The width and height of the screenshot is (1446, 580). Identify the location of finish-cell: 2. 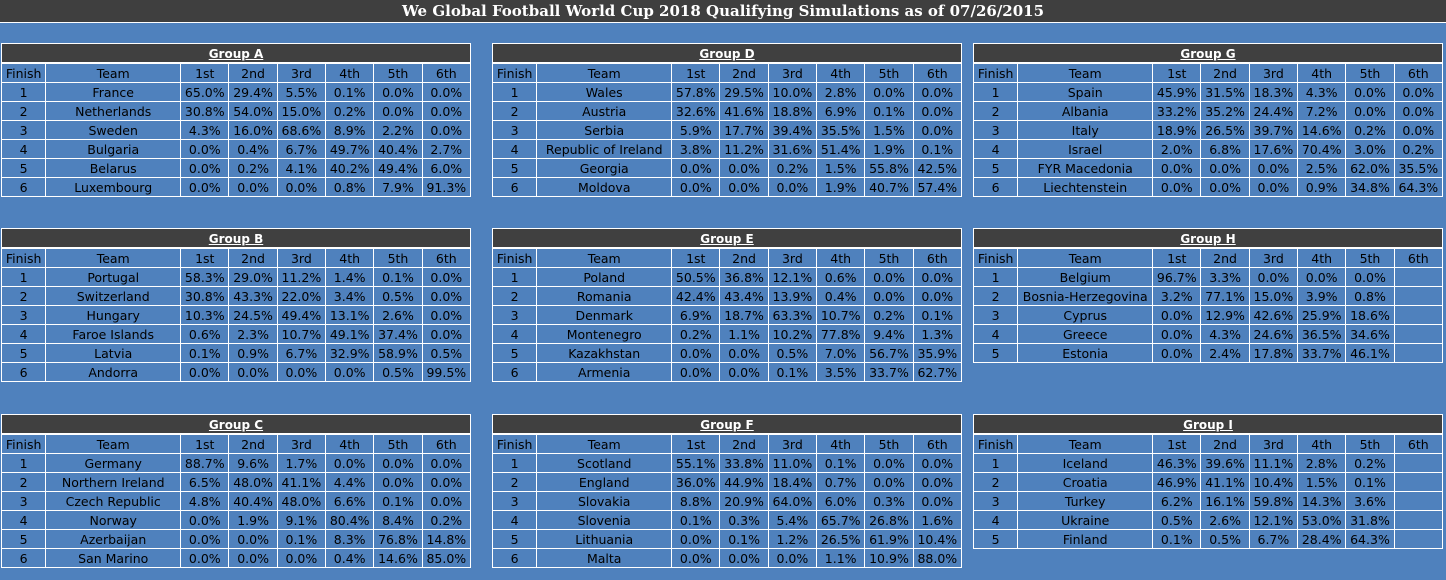
(995, 296).